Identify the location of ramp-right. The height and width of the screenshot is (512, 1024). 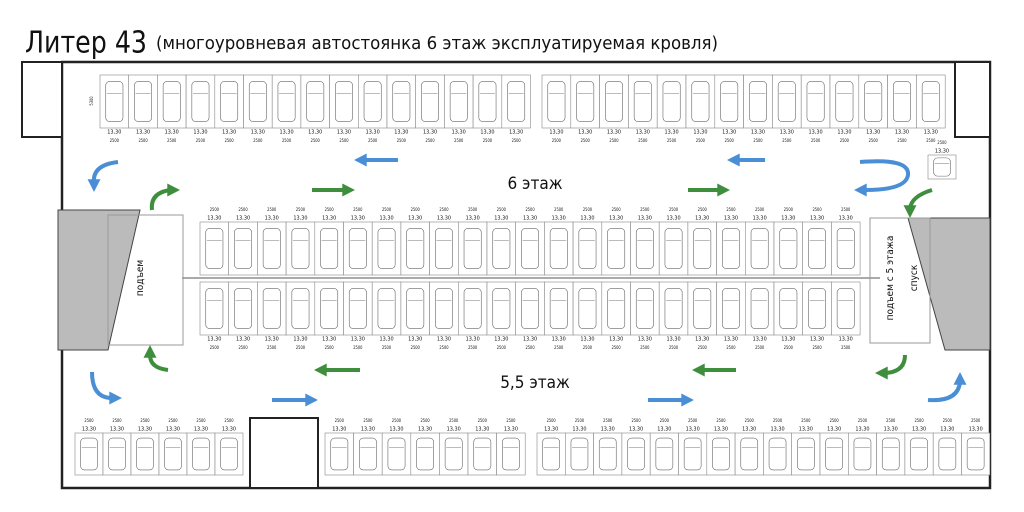
(949, 284).